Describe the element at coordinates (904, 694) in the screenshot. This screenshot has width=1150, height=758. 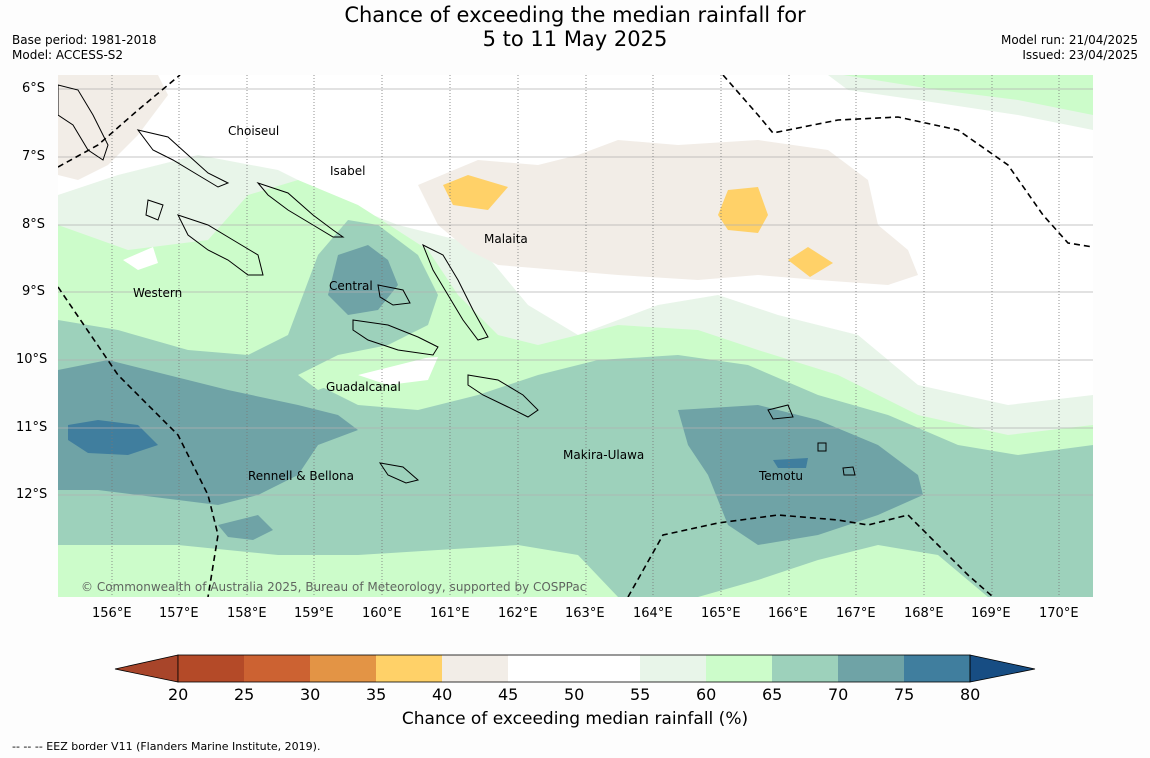
I see `colorbar-tick-label: 75` at that location.